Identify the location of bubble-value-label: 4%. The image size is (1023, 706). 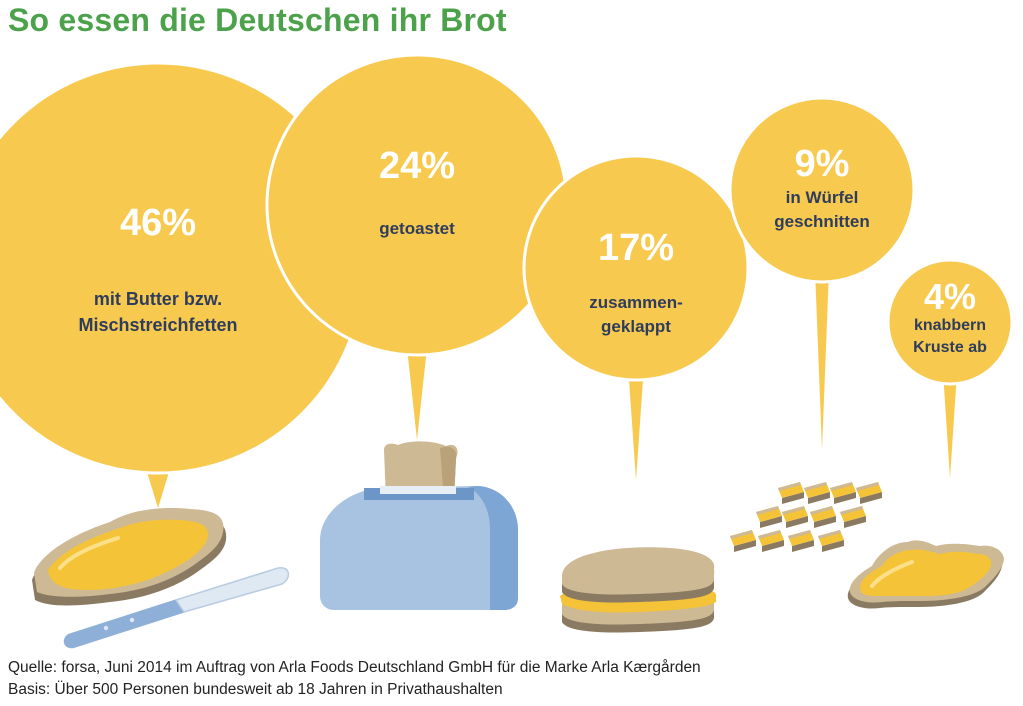
(950, 296).